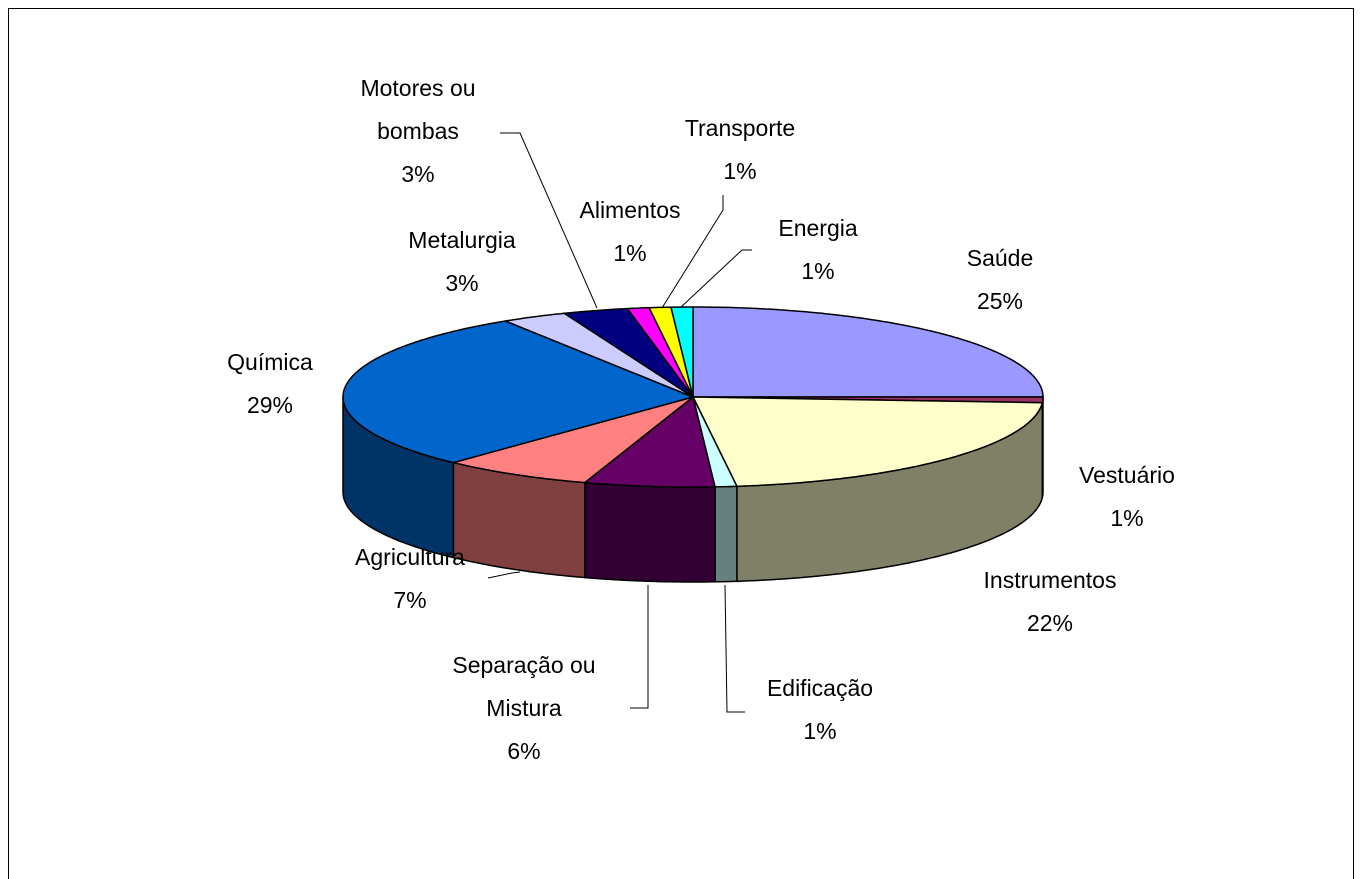 The image size is (1361, 879). What do you see at coordinates (1127, 475) in the screenshot?
I see `category-label: Vestuário` at bounding box center [1127, 475].